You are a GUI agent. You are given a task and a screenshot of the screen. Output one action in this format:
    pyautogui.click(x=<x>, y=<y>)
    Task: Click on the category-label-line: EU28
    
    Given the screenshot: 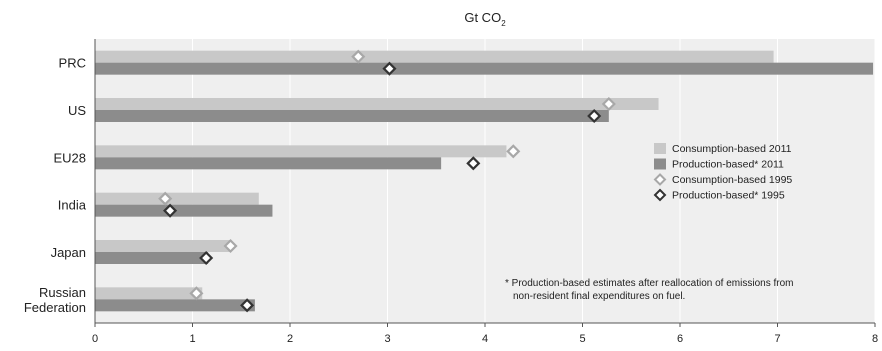 What is the action you would take?
    pyautogui.click(x=69, y=157)
    